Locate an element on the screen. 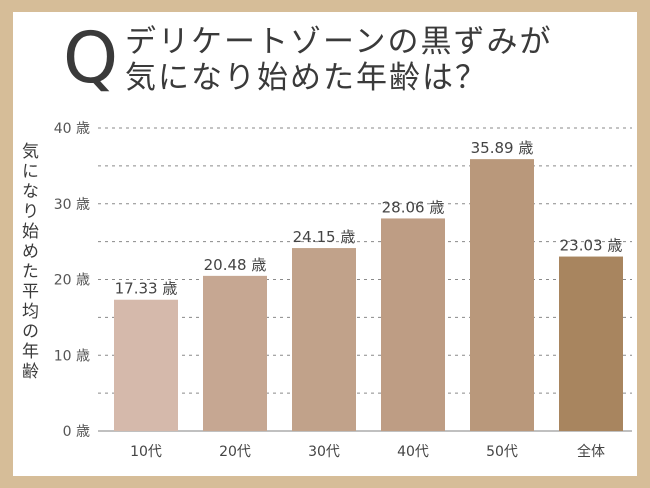 The image size is (650, 488). x-tick-label: 30代 is located at coordinates (324, 452).